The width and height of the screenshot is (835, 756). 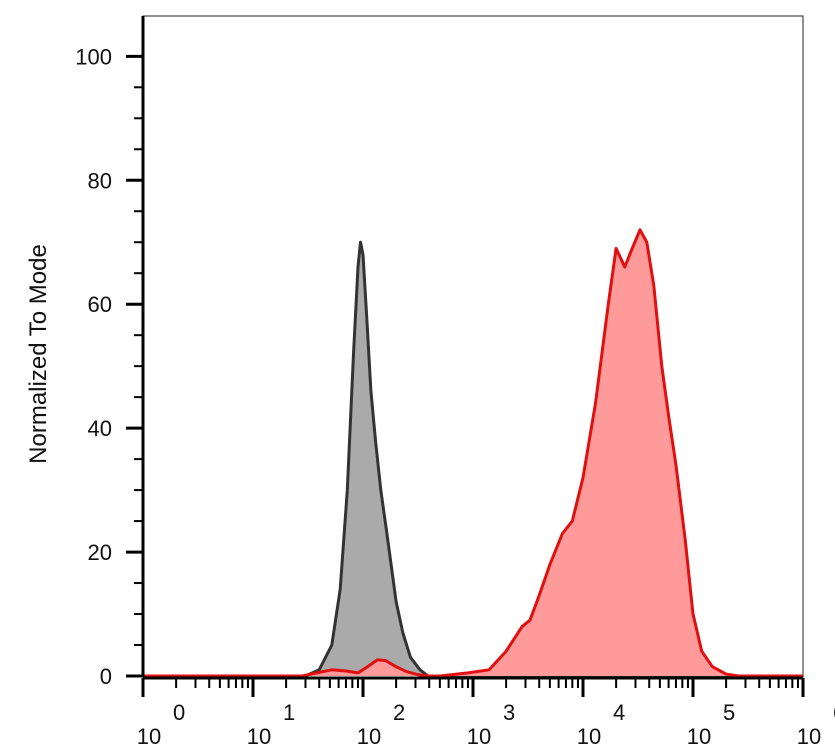 What do you see at coordinates (619, 712) in the screenshot?
I see `x-tick-exponent: 4` at bounding box center [619, 712].